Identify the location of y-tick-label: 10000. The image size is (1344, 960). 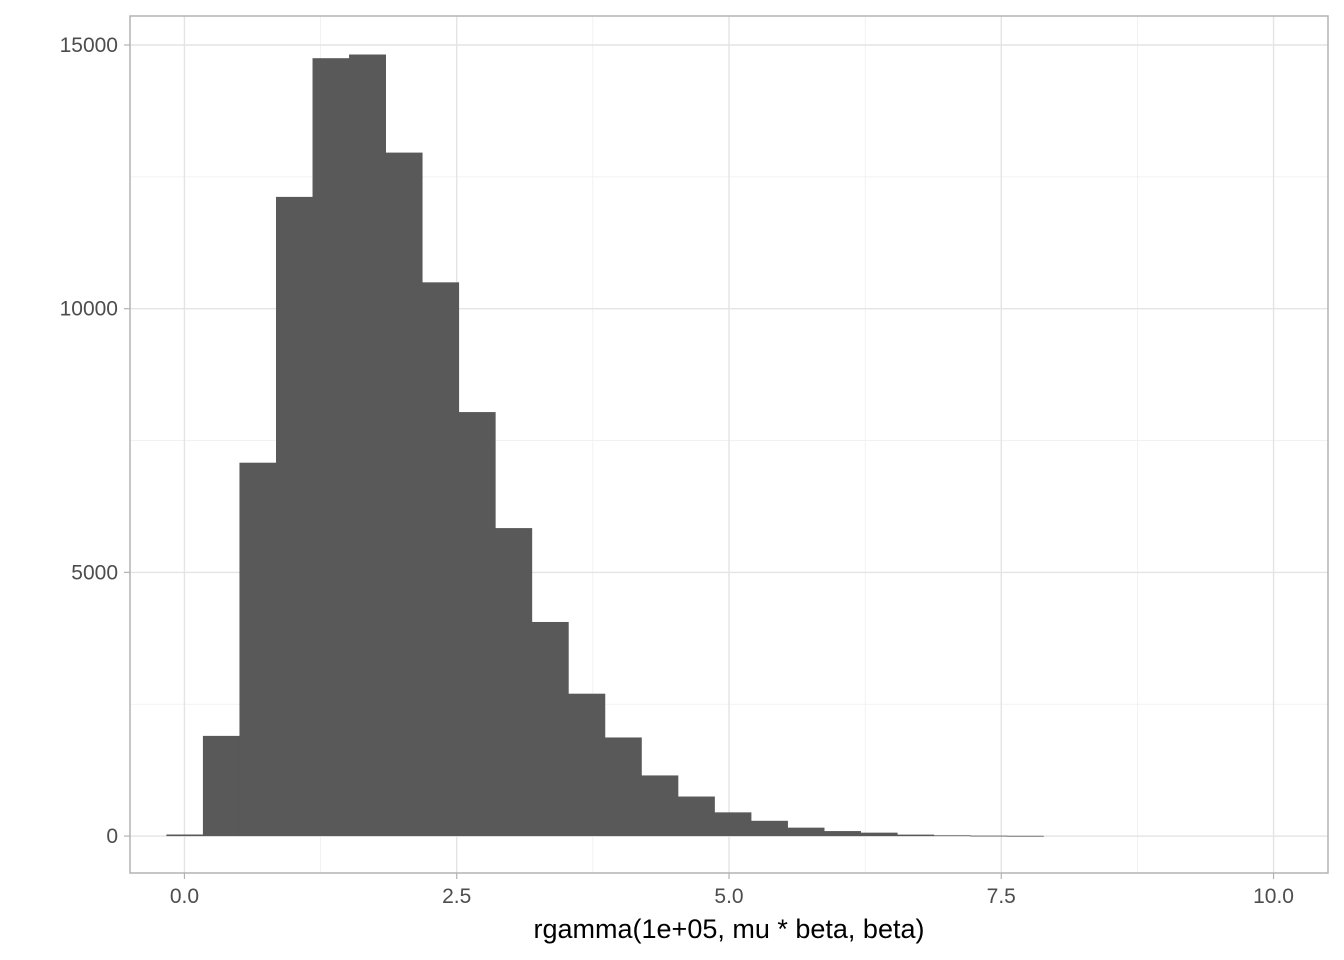
(89, 309).